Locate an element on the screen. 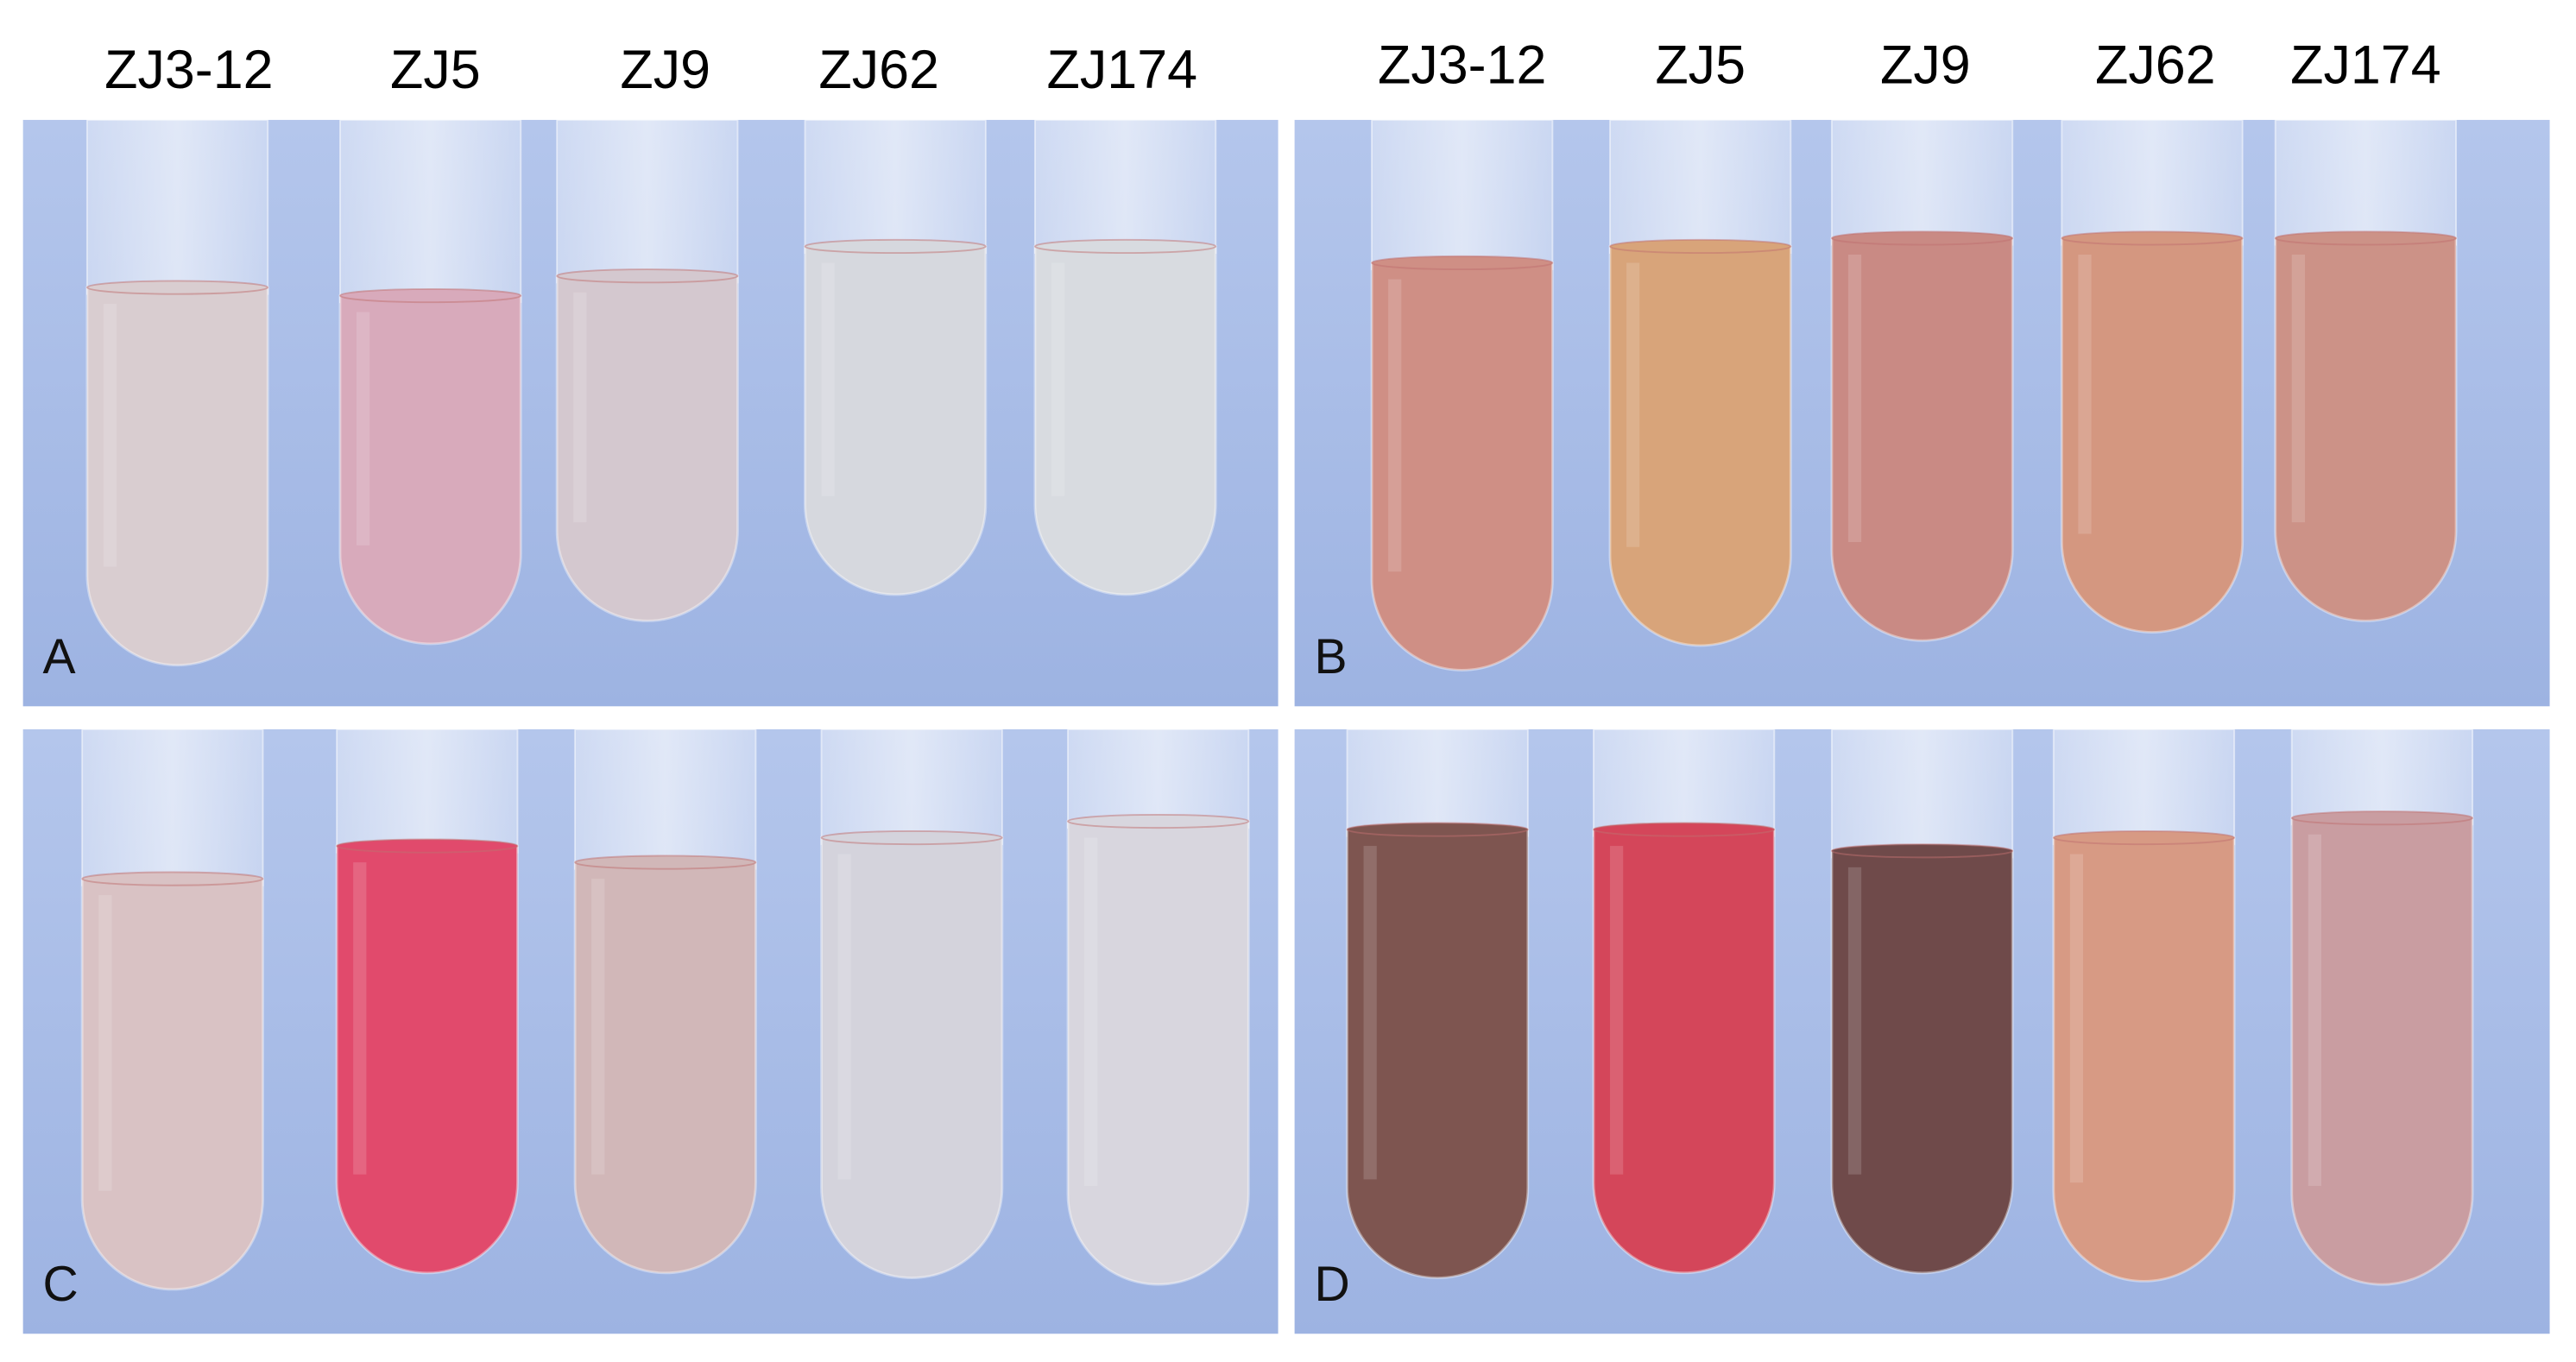  panel-letter: D is located at coordinates (1331, 1284).